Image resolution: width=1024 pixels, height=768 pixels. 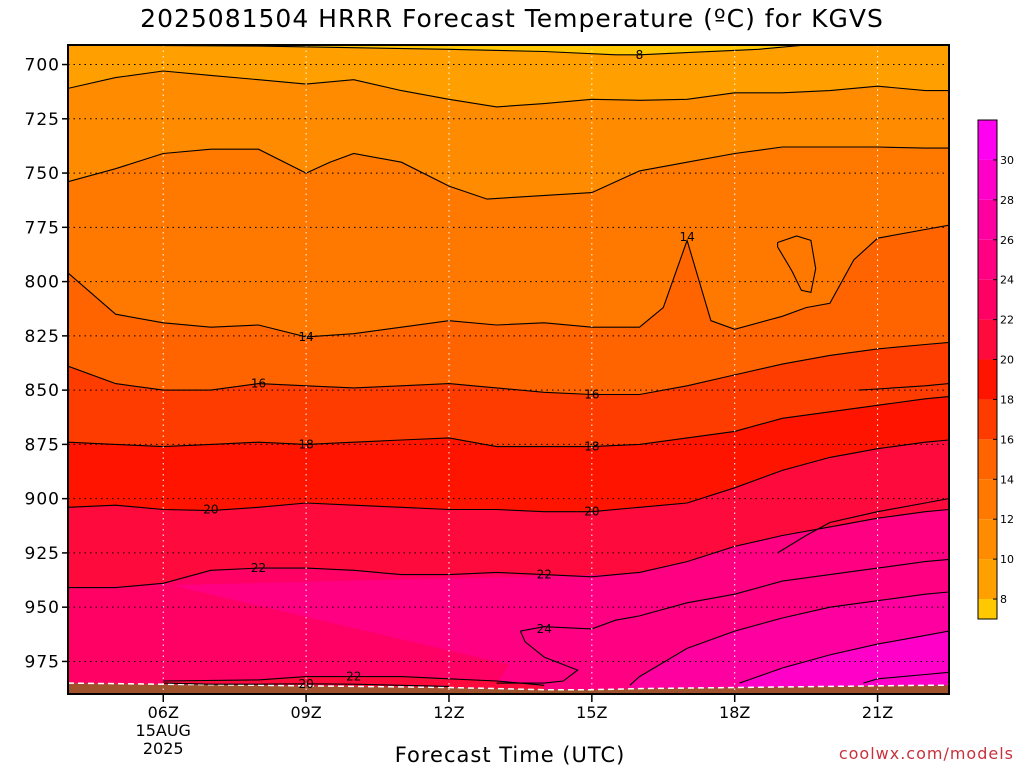 I want to click on colorbar-frame, so click(x=987, y=369).